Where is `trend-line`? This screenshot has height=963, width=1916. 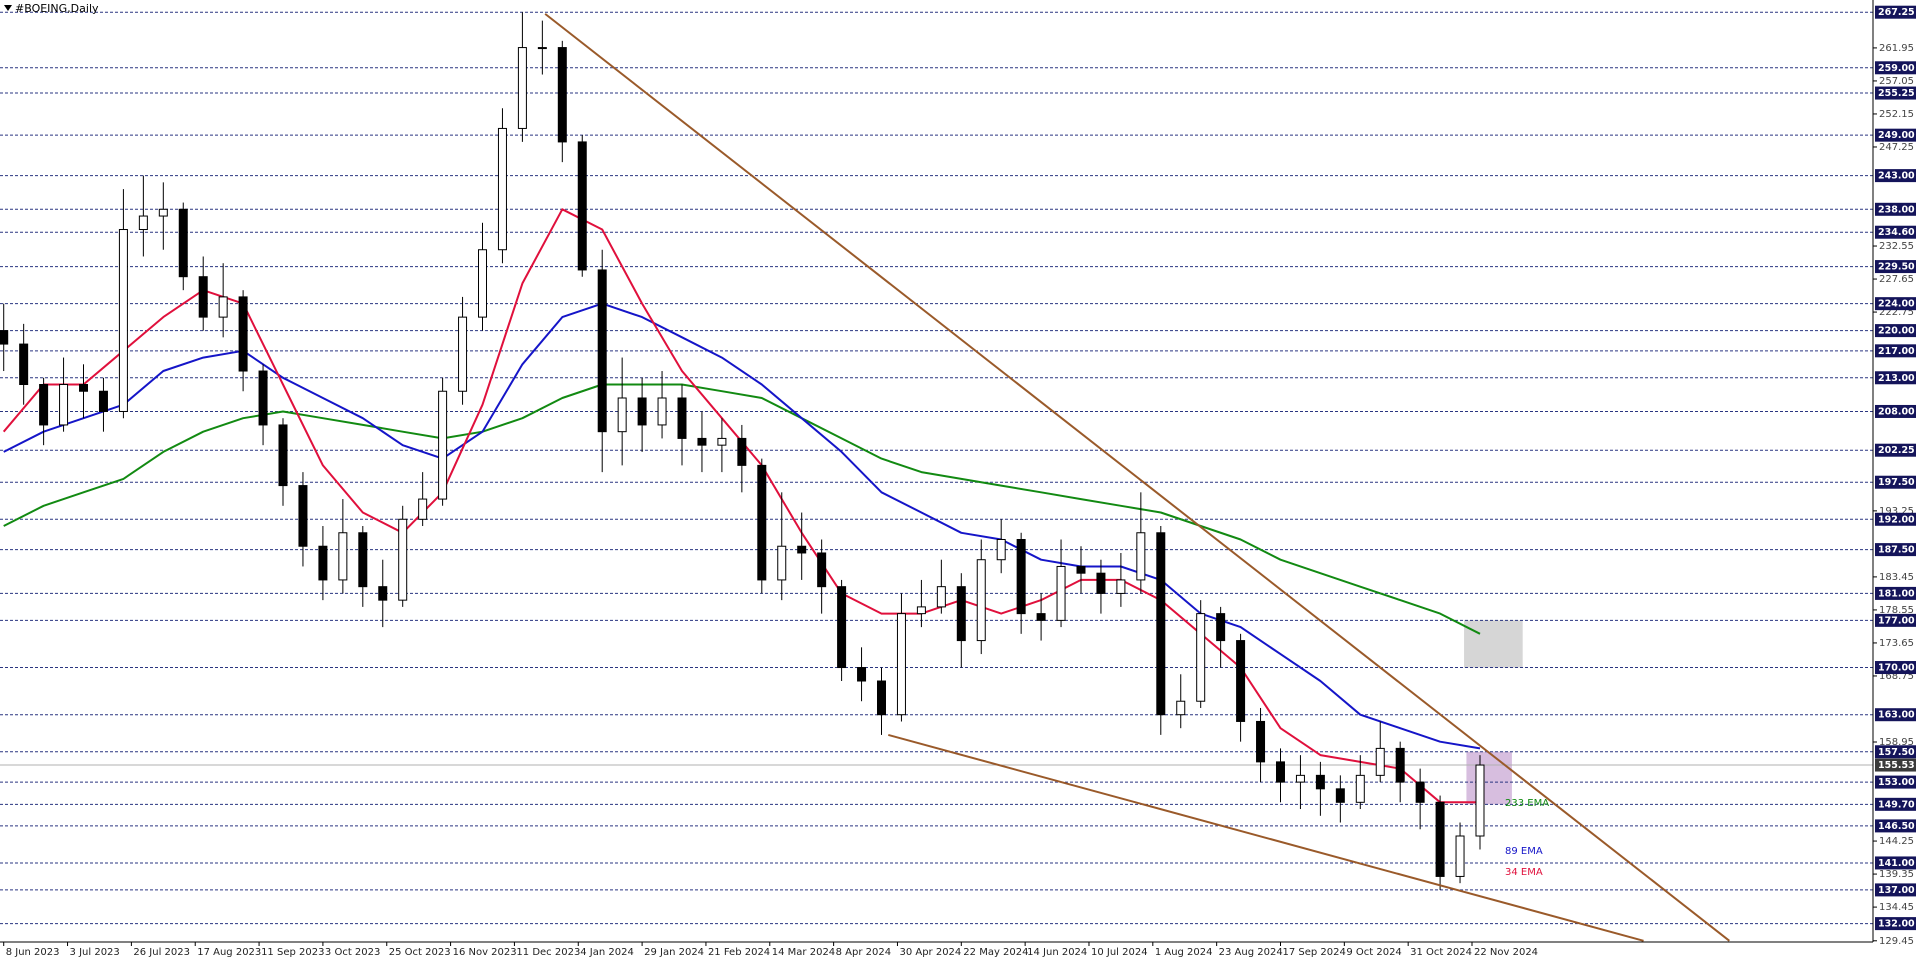
trend-line is located at coordinates (1266, 837).